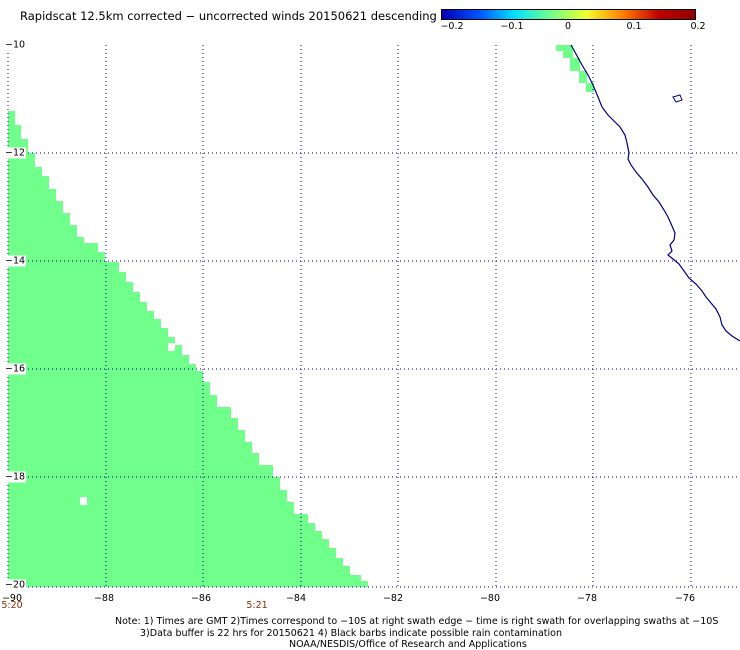 The height and width of the screenshot is (650, 740). What do you see at coordinates (393, 598) in the screenshot?
I see `lon-tick-label: −82` at bounding box center [393, 598].